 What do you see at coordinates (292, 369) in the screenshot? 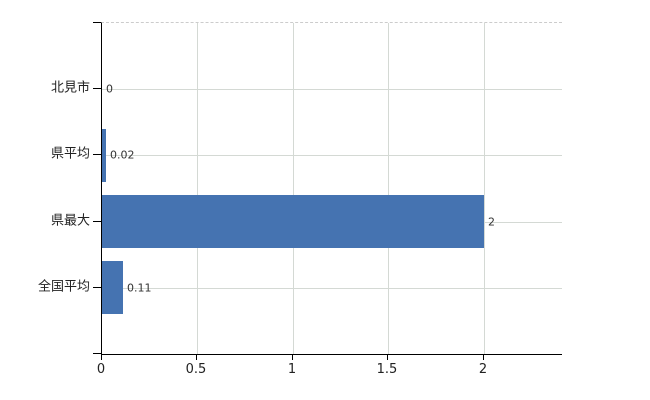
I see `x-axis-tick-label: 1` at bounding box center [292, 369].